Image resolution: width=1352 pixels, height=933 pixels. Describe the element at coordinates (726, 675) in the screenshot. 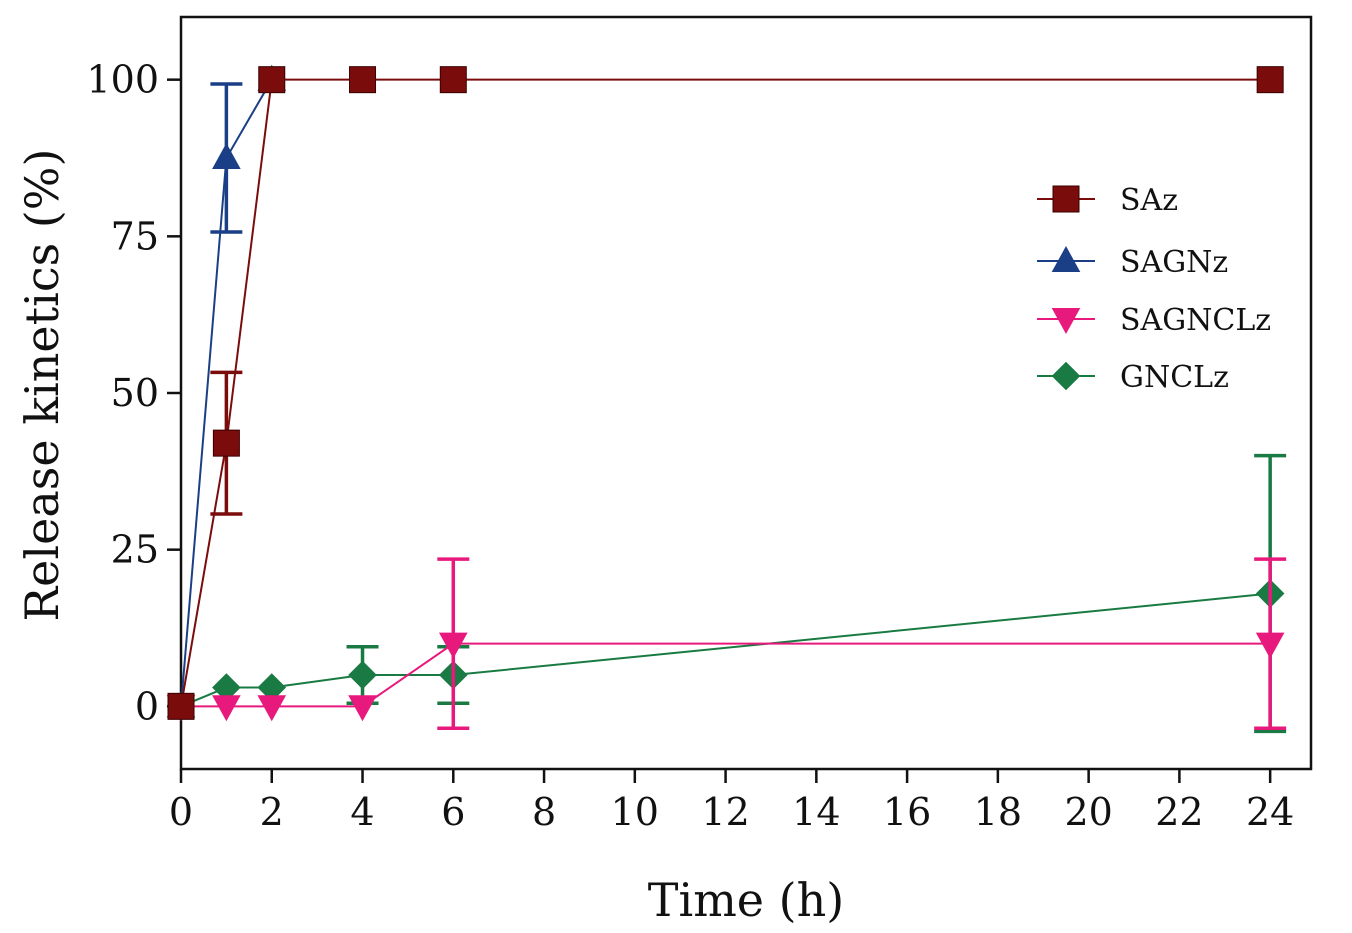

I see `series-line-sagnclz` at that location.